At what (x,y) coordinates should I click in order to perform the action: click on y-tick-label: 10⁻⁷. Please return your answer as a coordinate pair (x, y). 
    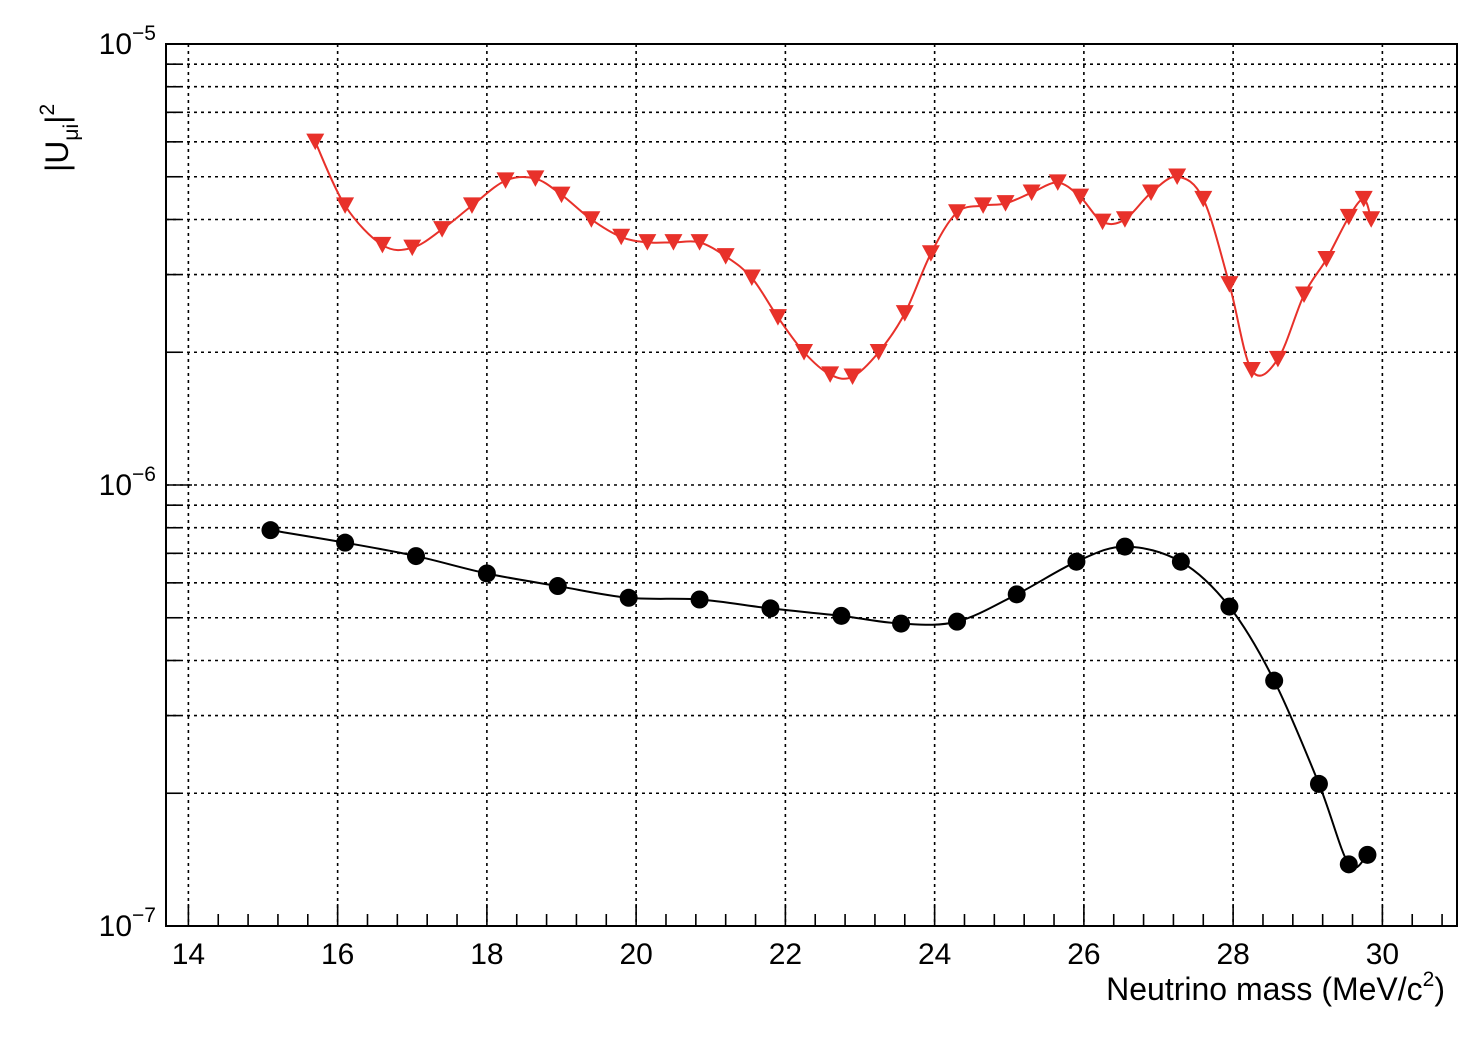
    Looking at the image, I should click on (127, 923).